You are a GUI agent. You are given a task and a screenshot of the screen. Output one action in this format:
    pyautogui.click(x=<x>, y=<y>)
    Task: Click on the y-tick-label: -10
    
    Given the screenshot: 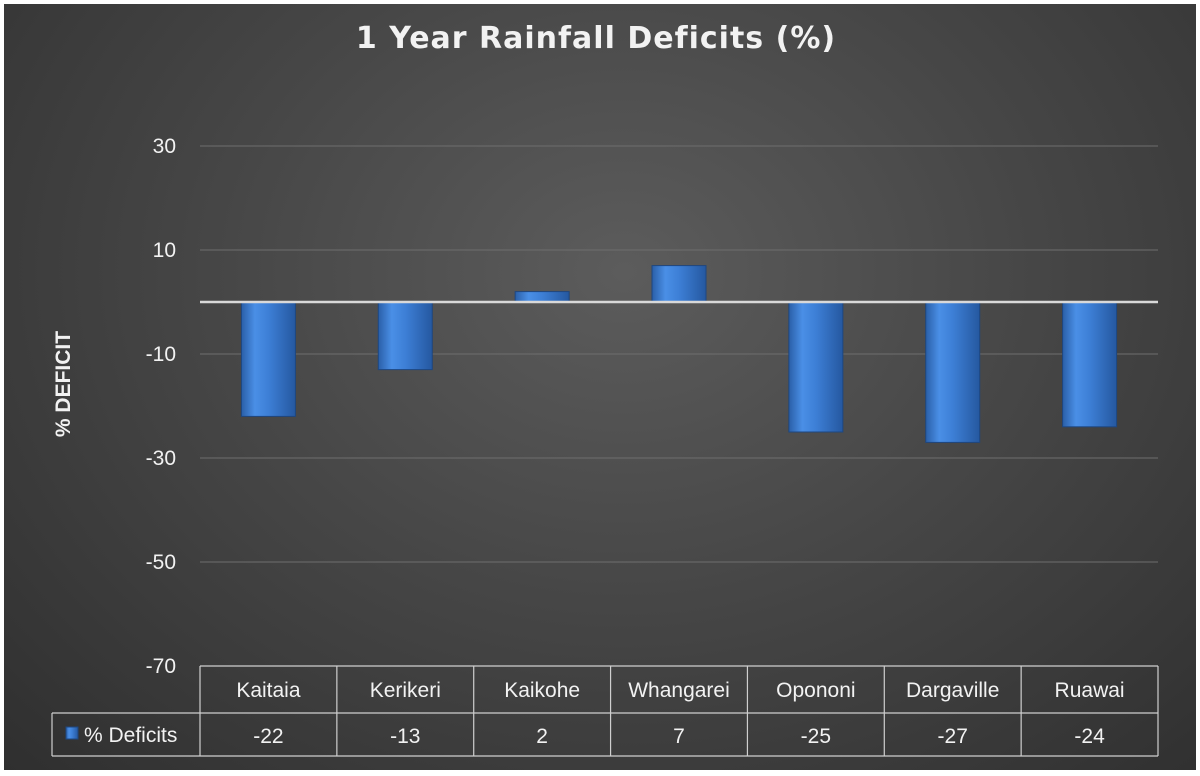 What is the action you would take?
    pyautogui.click(x=161, y=354)
    